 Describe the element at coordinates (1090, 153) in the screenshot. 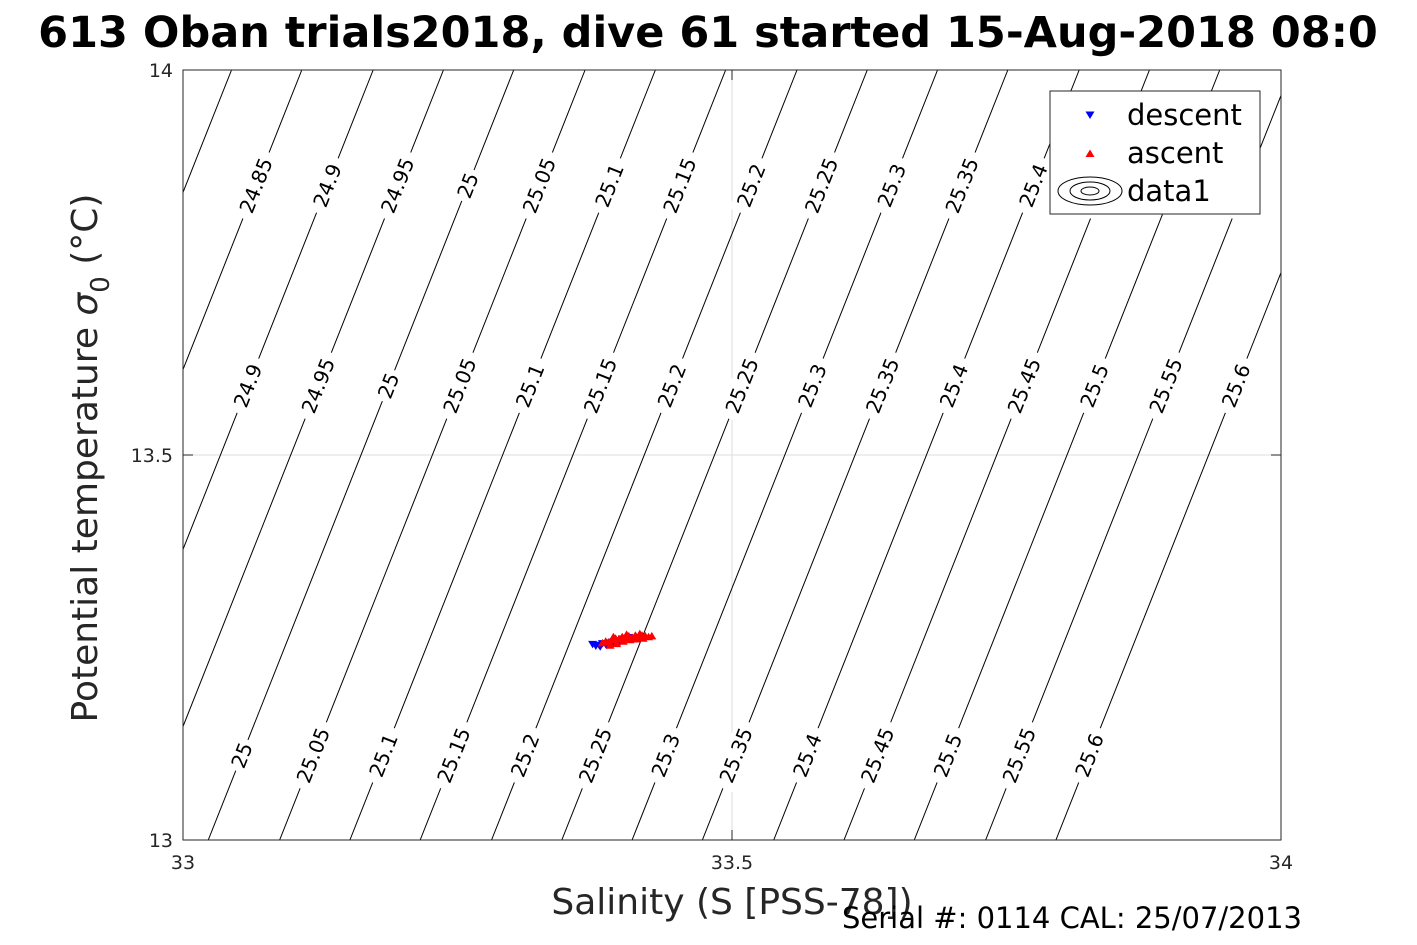

I see `legend-ascent-marker` at that location.